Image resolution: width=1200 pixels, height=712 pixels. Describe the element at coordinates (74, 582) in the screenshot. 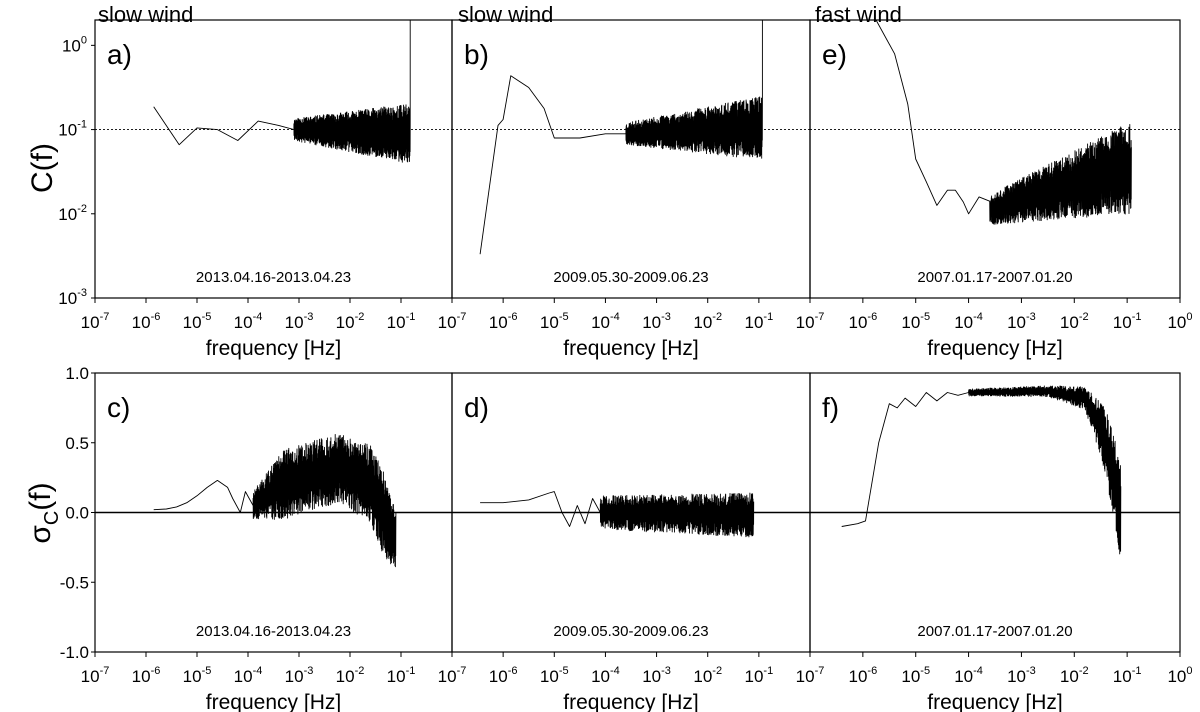

I see `y-tick-label: -0.5` at that location.